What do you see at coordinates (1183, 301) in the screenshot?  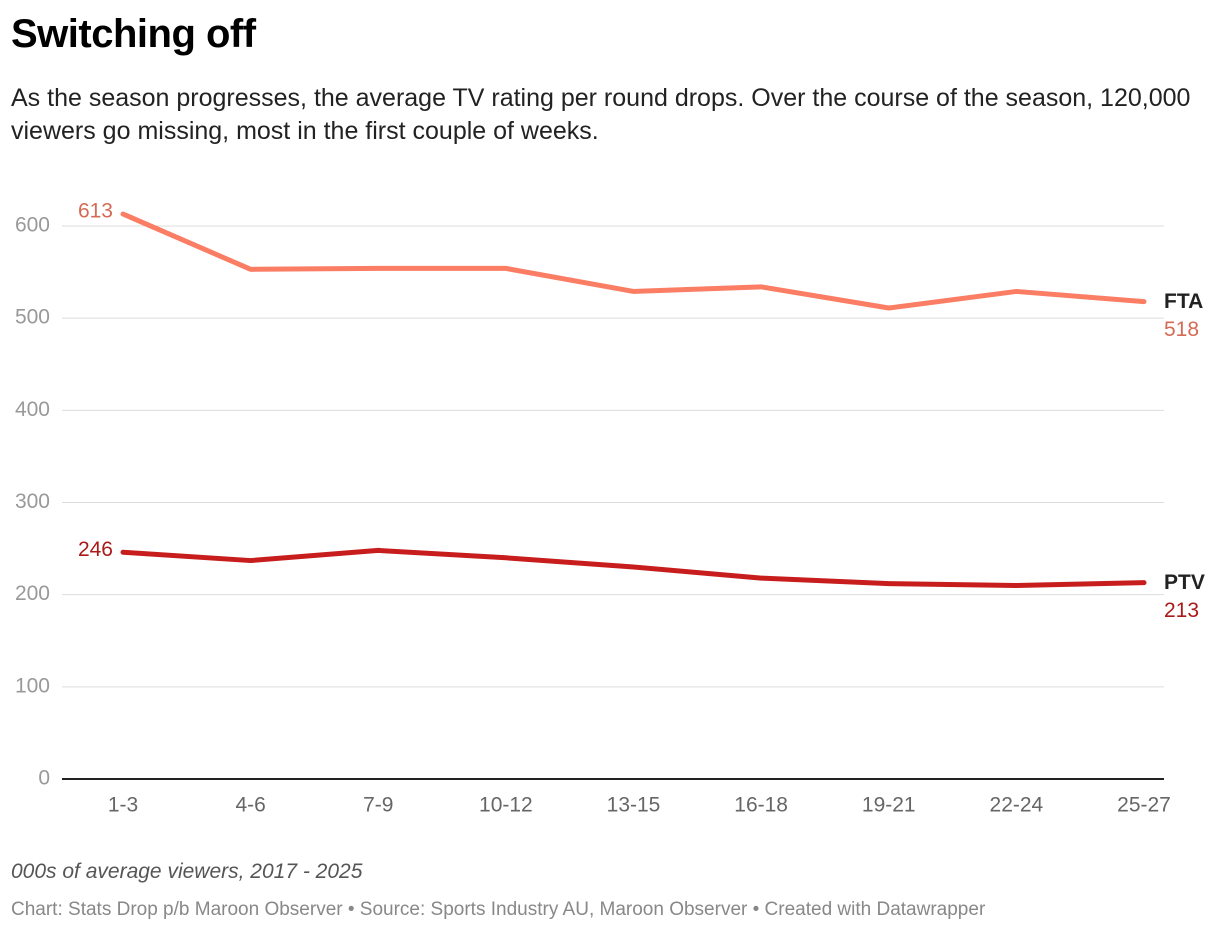 I see `series-label: FTA` at bounding box center [1183, 301].